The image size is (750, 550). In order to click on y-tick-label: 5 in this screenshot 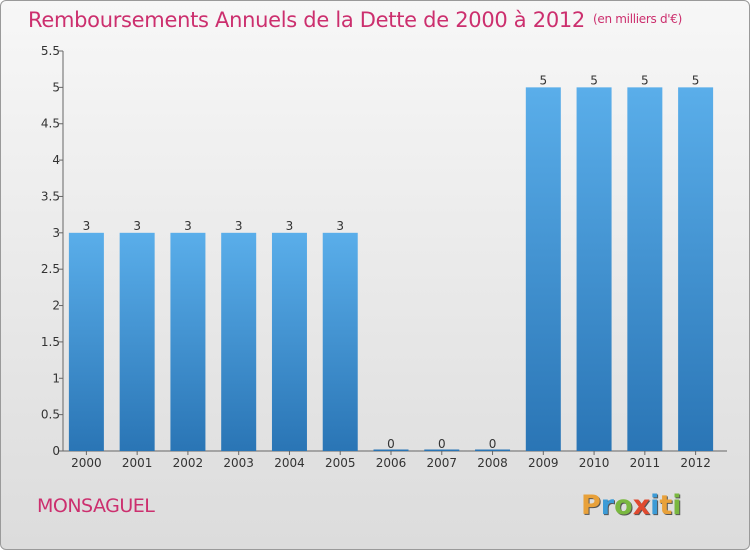, I will do `click(56, 87)`.